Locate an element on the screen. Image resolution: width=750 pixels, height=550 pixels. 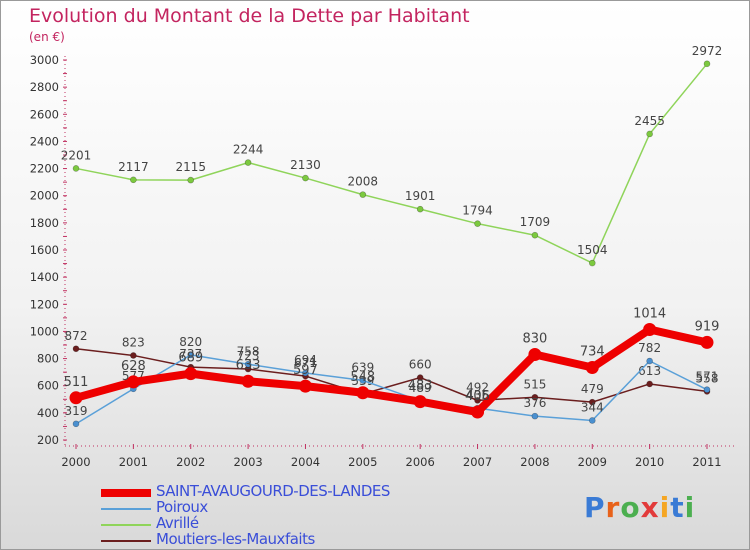
data-label: 483 is located at coordinates (420, 386).